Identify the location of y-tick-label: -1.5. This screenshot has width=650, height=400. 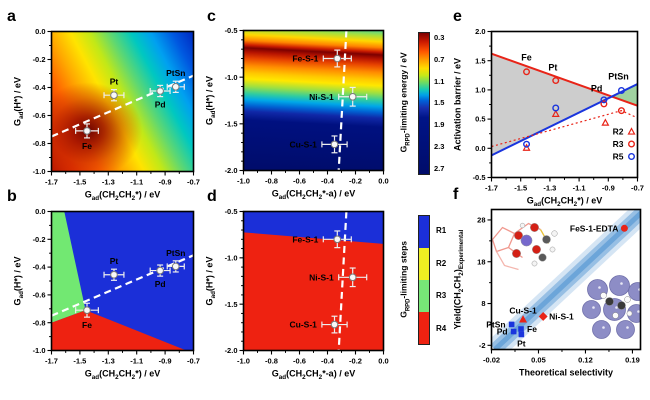
(231, 304).